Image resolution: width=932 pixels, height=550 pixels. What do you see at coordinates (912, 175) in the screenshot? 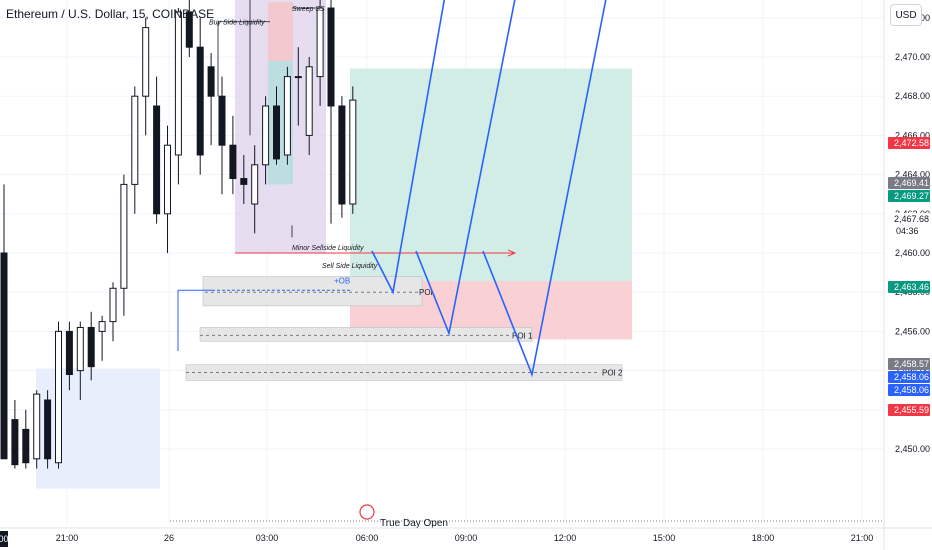
I see `y-tick-label: 2,464.00` at bounding box center [912, 175].